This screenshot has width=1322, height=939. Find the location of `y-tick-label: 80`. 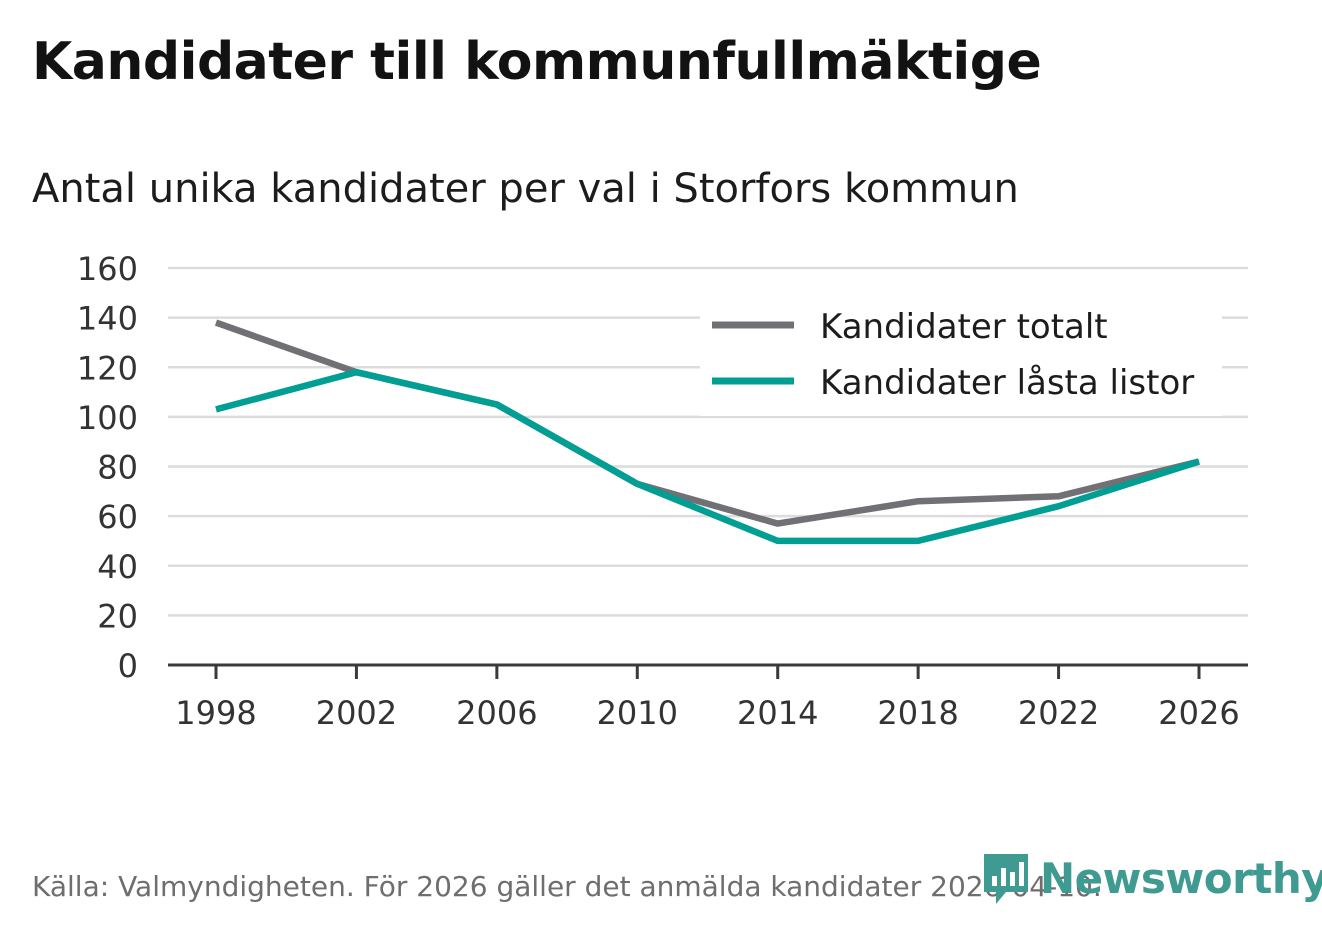

y-tick-label: 80 is located at coordinates (117, 468).